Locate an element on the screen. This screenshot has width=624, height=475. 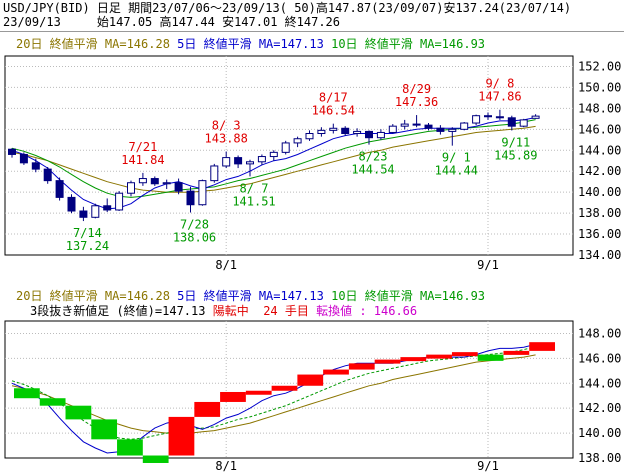
low-annotation-value: 145.89 is located at coordinates (515, 155).